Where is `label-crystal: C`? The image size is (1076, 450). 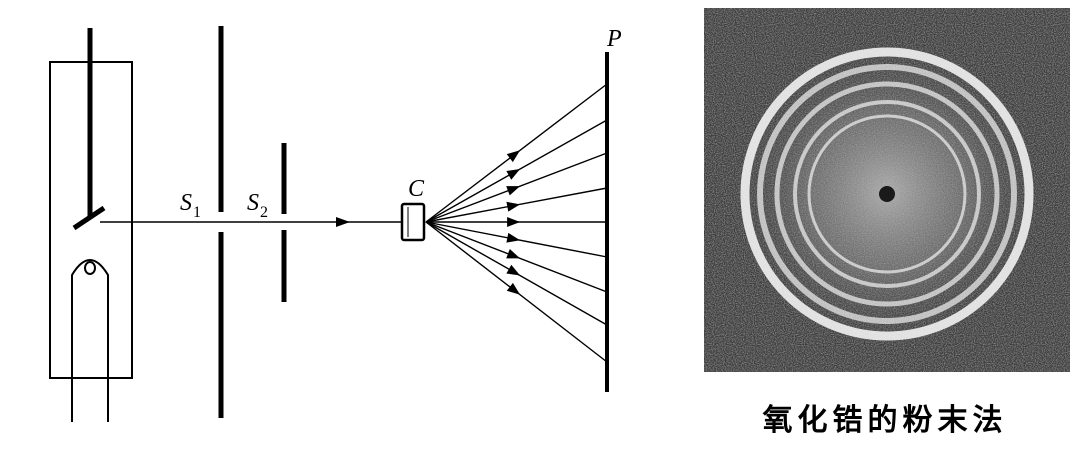
label-crystal: C is located at coordinates (416, 189).